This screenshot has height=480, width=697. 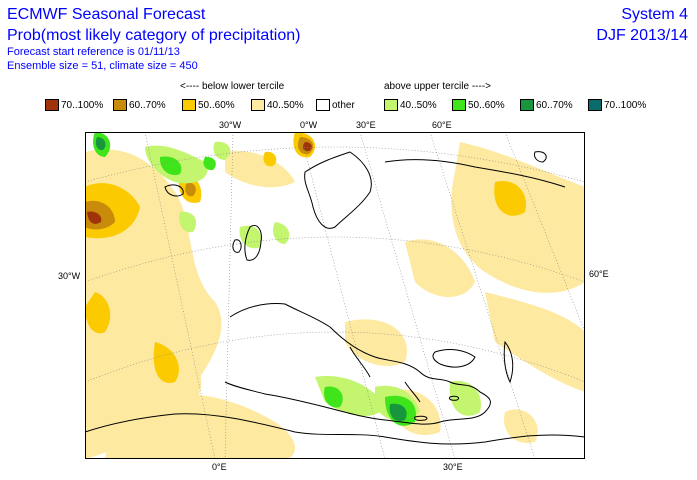 I want to click on season-label: DJF 2013/14, so click(x=642, y=35).